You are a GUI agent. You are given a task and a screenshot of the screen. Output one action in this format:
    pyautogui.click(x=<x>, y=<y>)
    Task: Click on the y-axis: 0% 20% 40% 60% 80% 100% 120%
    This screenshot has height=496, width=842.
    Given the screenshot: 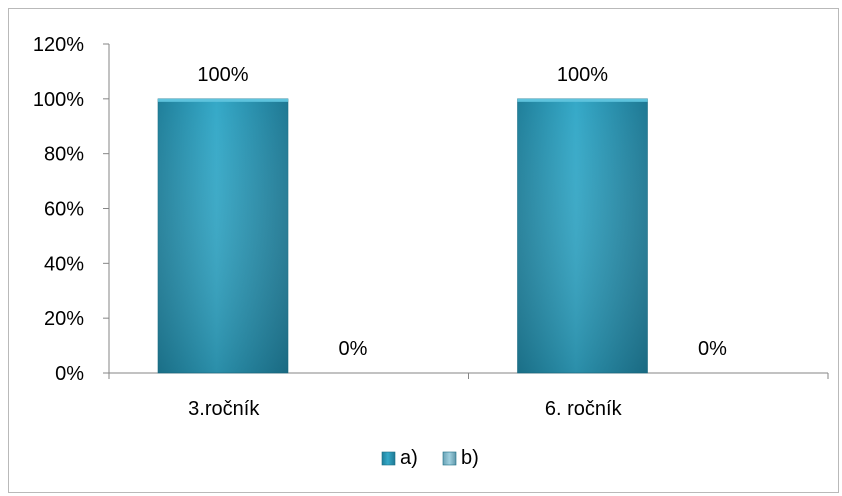 What is the action you would take?
    pyautogui.click(x=71, y=209)
    